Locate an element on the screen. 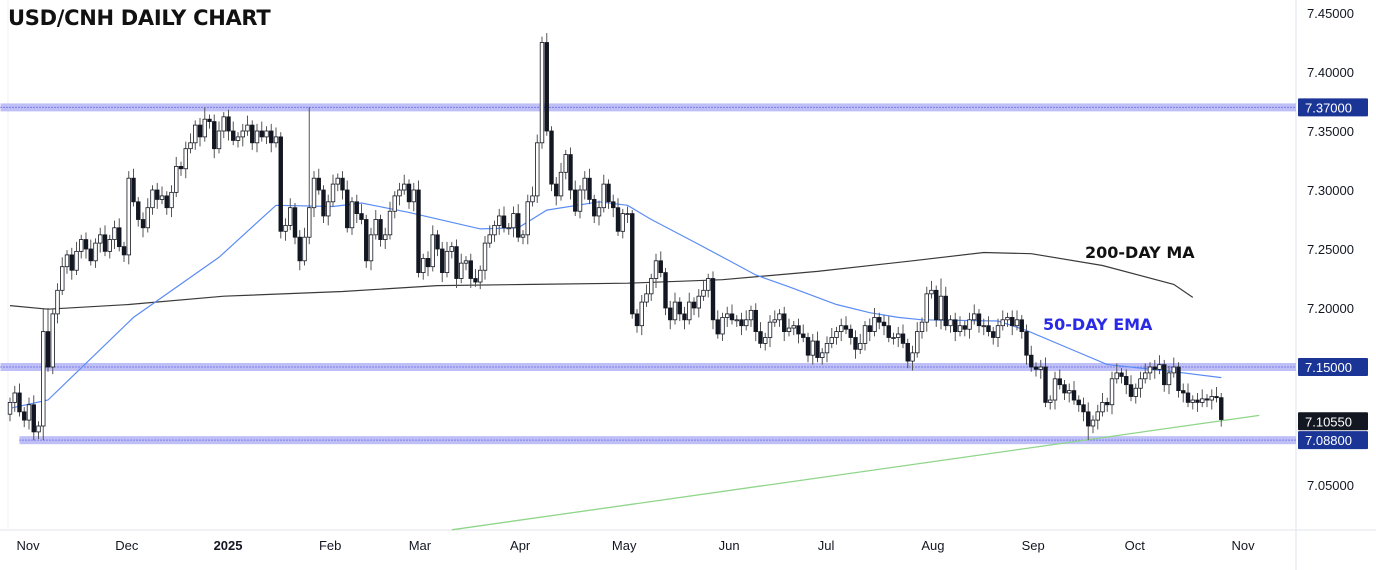 This screenshot has width=1376, height=570. x-tick-label: Oct is located at coordinates (1135, 545).